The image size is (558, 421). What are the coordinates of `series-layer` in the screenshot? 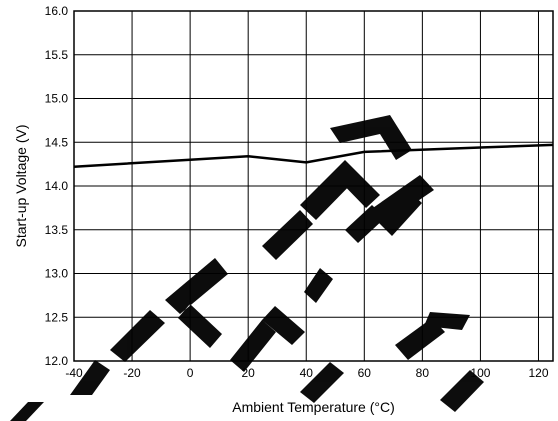 It's located at (313, 155).